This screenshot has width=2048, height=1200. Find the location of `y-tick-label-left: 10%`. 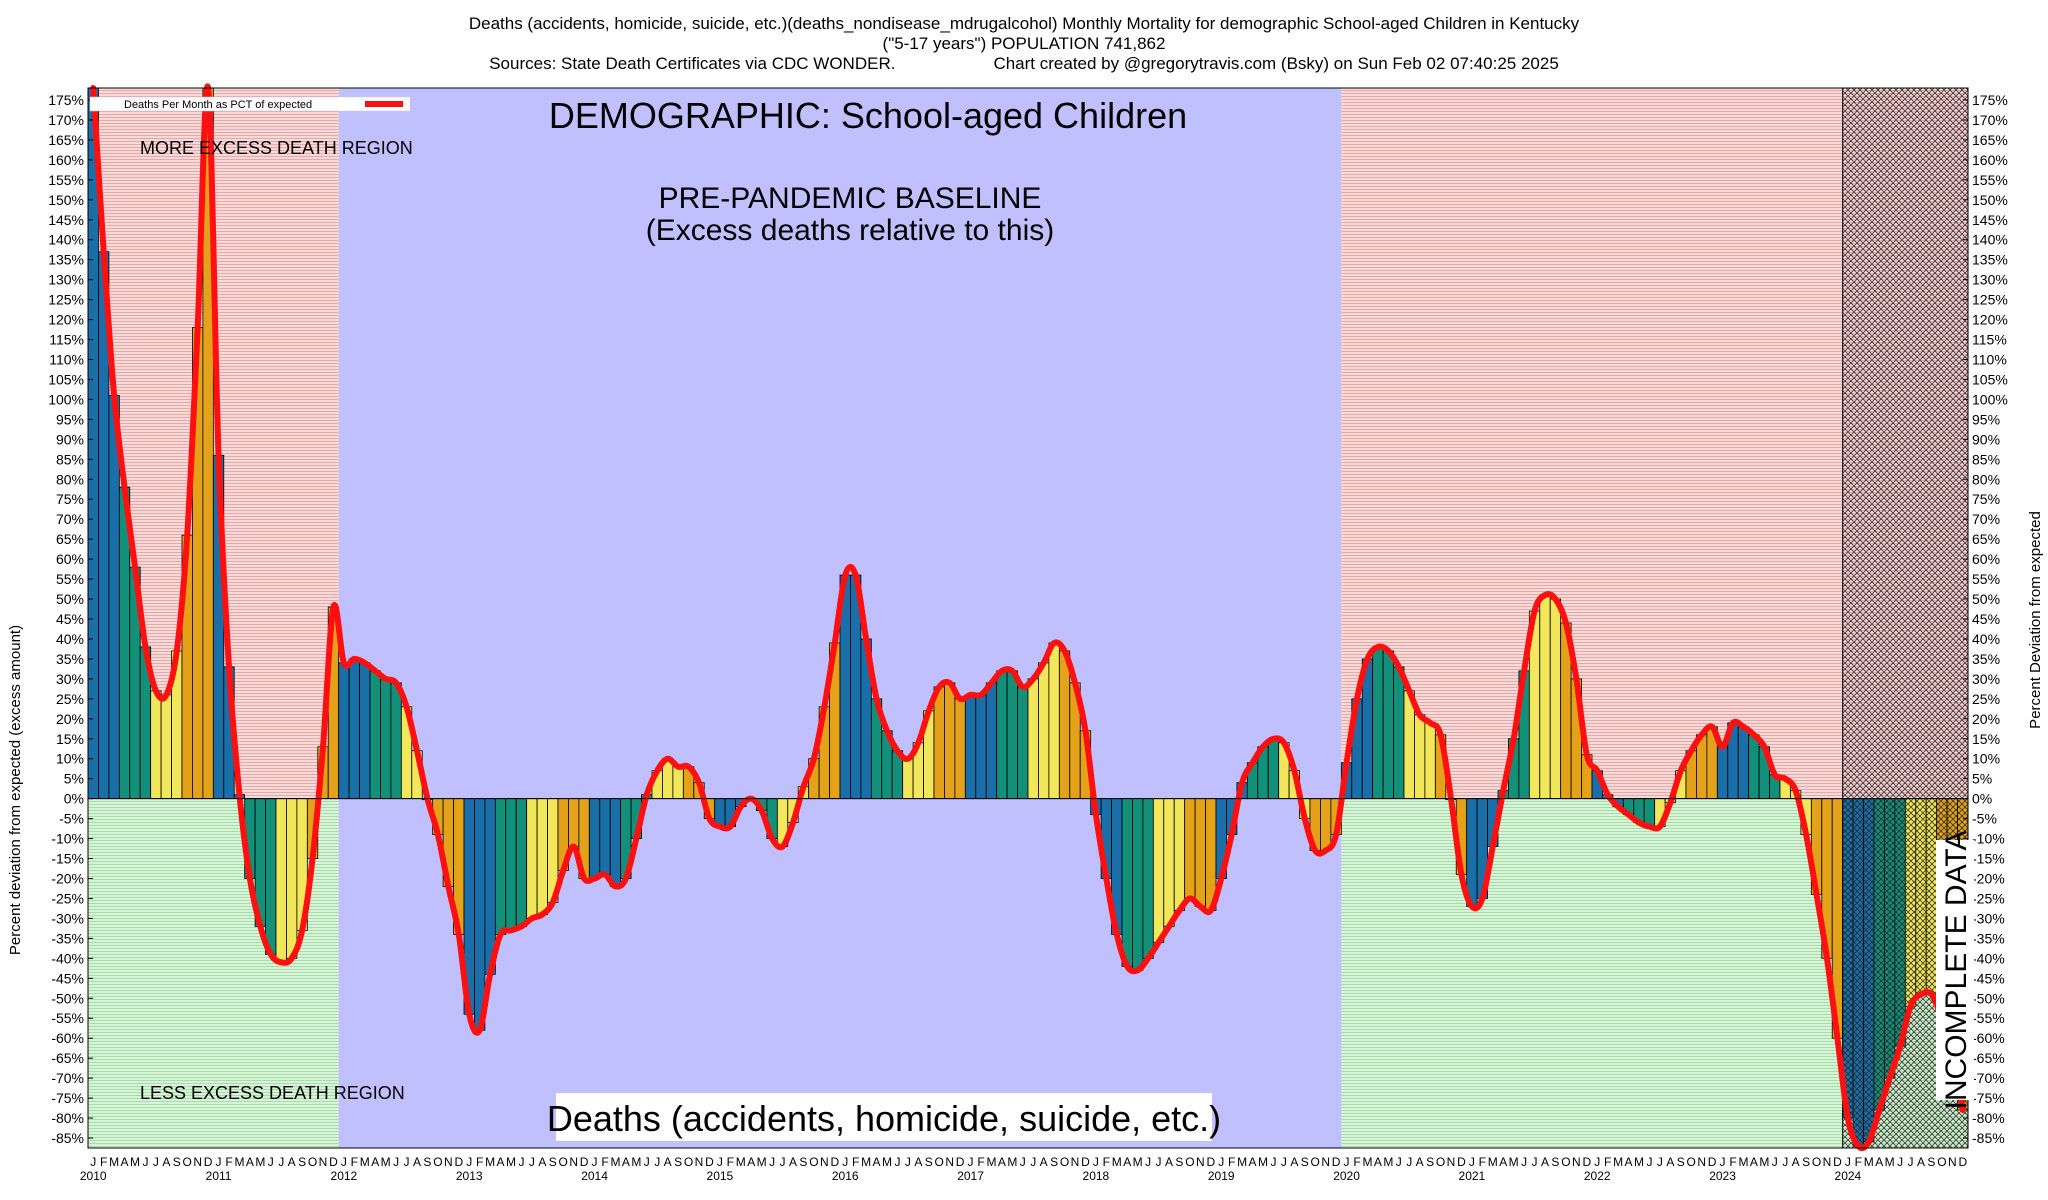

y-tick-label-left: 10% is located at coordinates (70, 759).